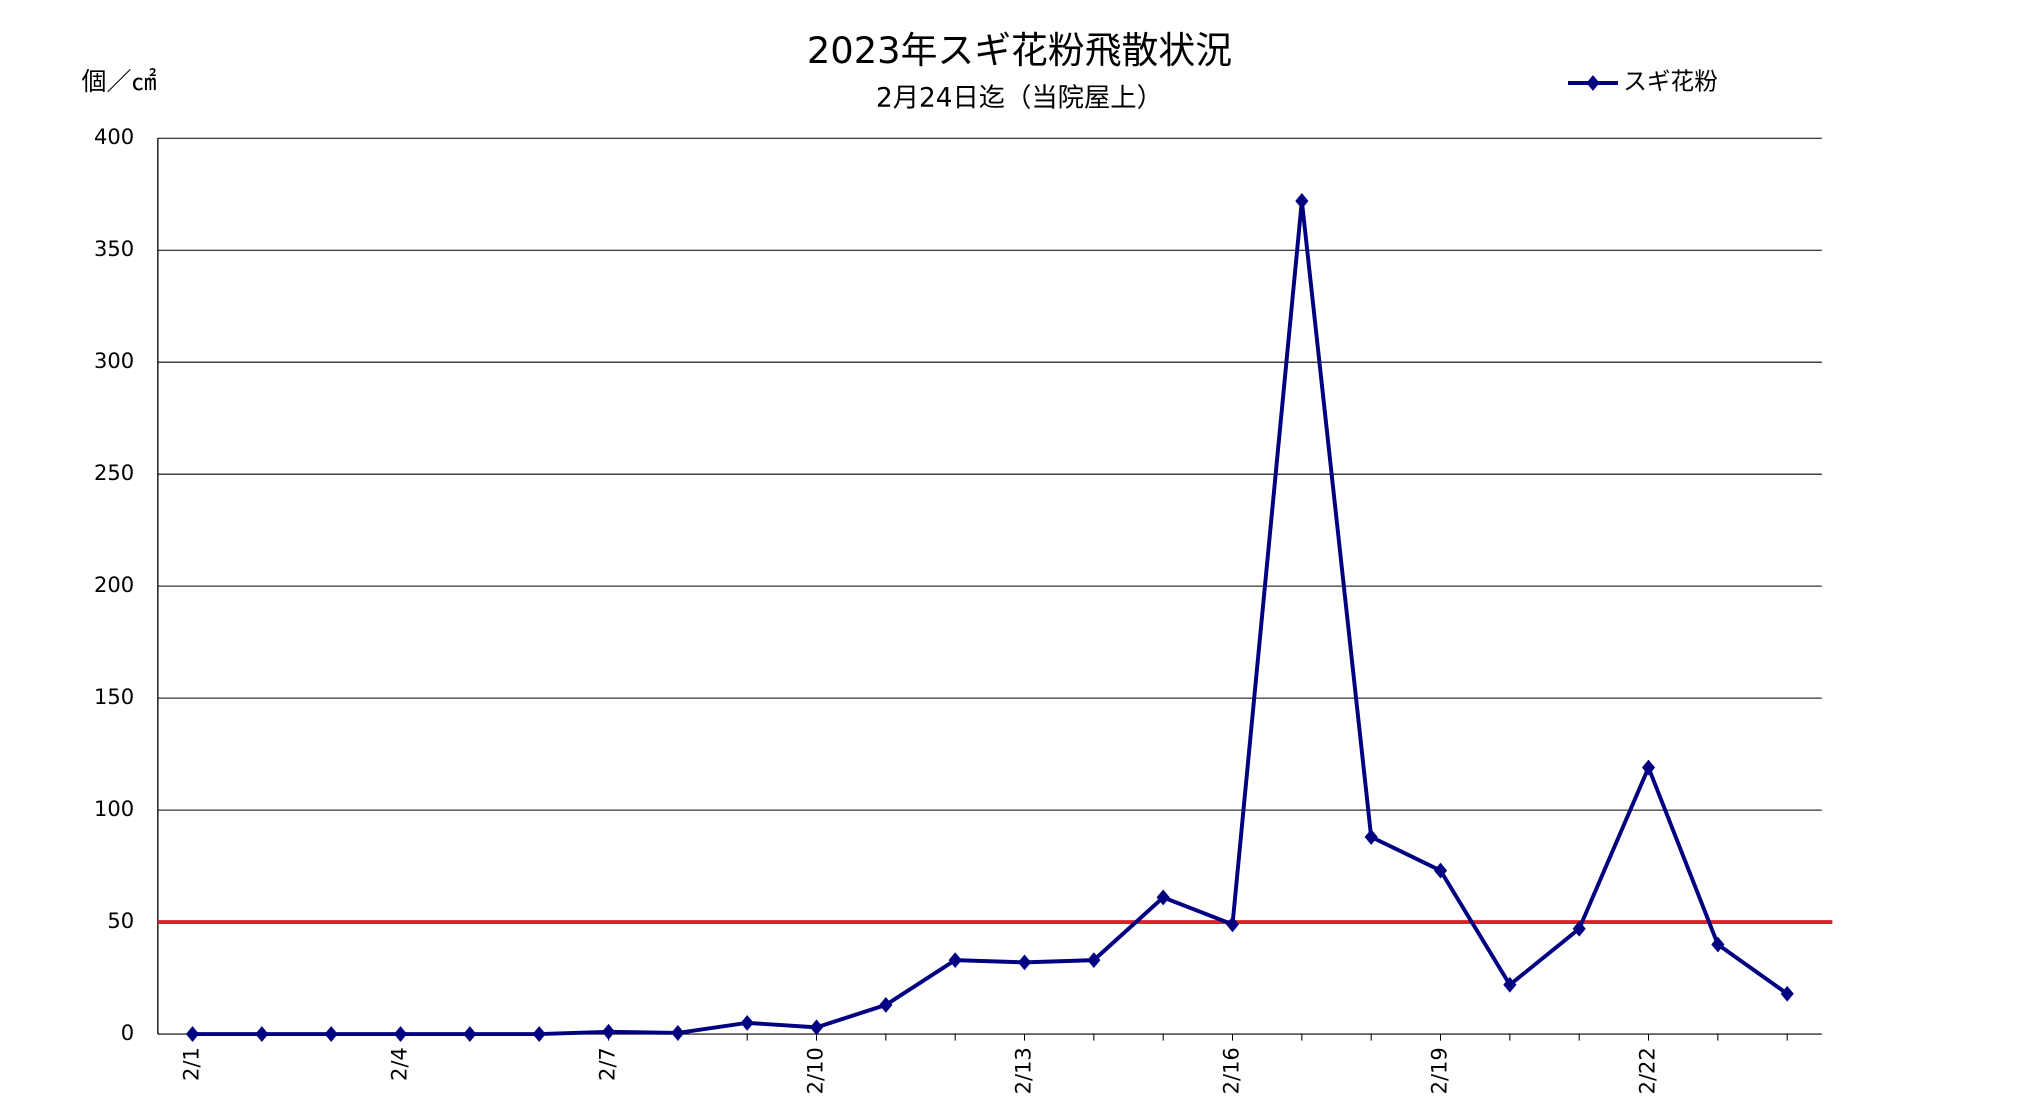  Describe the element at coordinates (1439, 1070) in the screenshot. I see `x-tick-label: 2/19` at that location.